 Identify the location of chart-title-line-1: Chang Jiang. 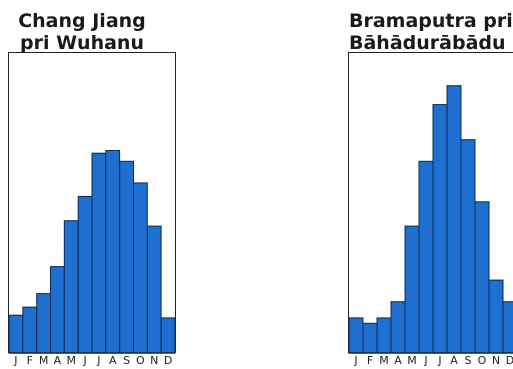
(82, 21).